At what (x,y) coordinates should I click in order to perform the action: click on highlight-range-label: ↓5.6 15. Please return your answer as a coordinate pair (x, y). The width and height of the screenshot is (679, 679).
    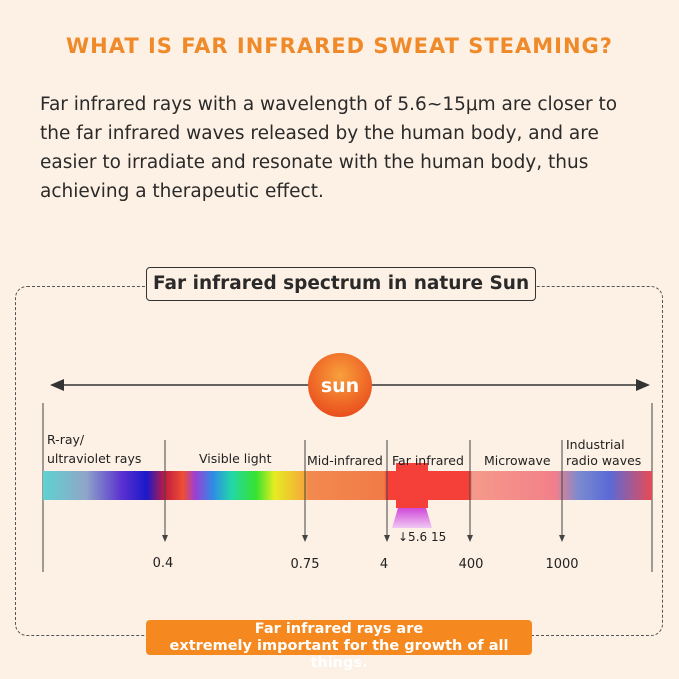
    Looking at the image, I should click on (422, 537).